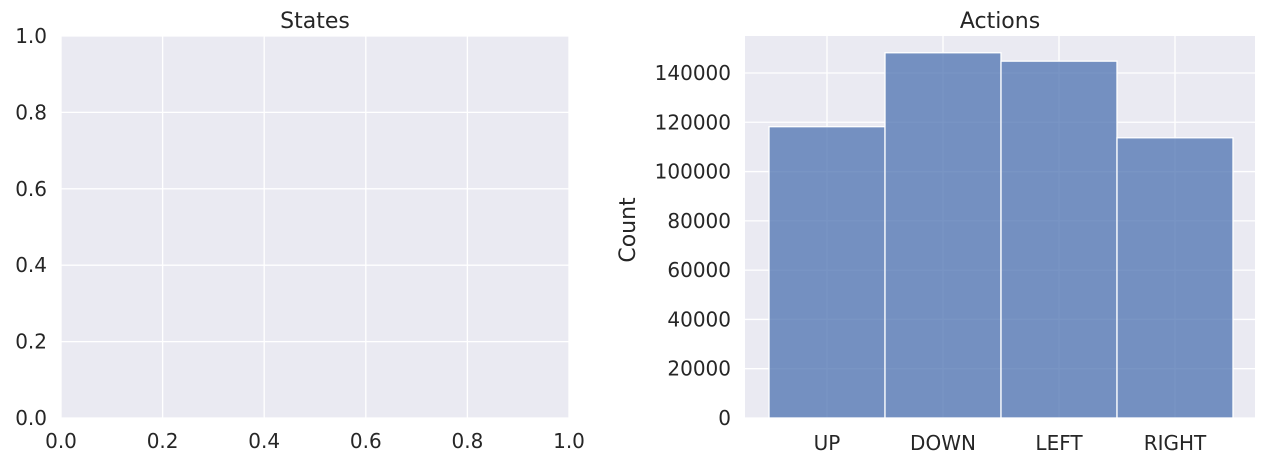 The width and height of the screenshot is (1266, 465). What do you see at coordinates (693, 172) in the screenshot?
I see `actions-y-tick-label: 100000` at bounding box center [693, 172].